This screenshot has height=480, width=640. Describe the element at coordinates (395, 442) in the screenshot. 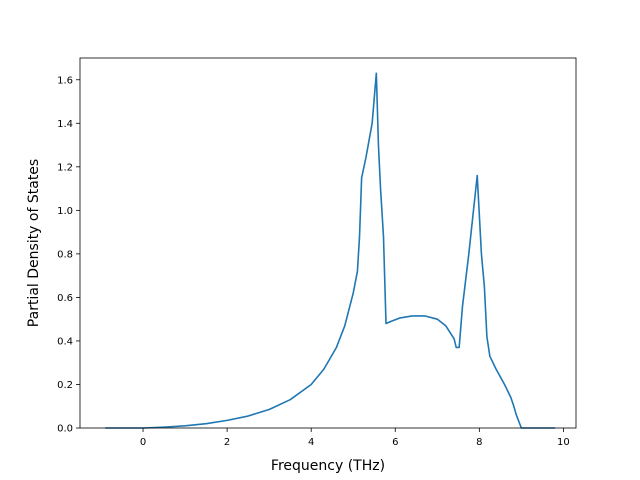

I see `x-tick-label: 6` at that location.